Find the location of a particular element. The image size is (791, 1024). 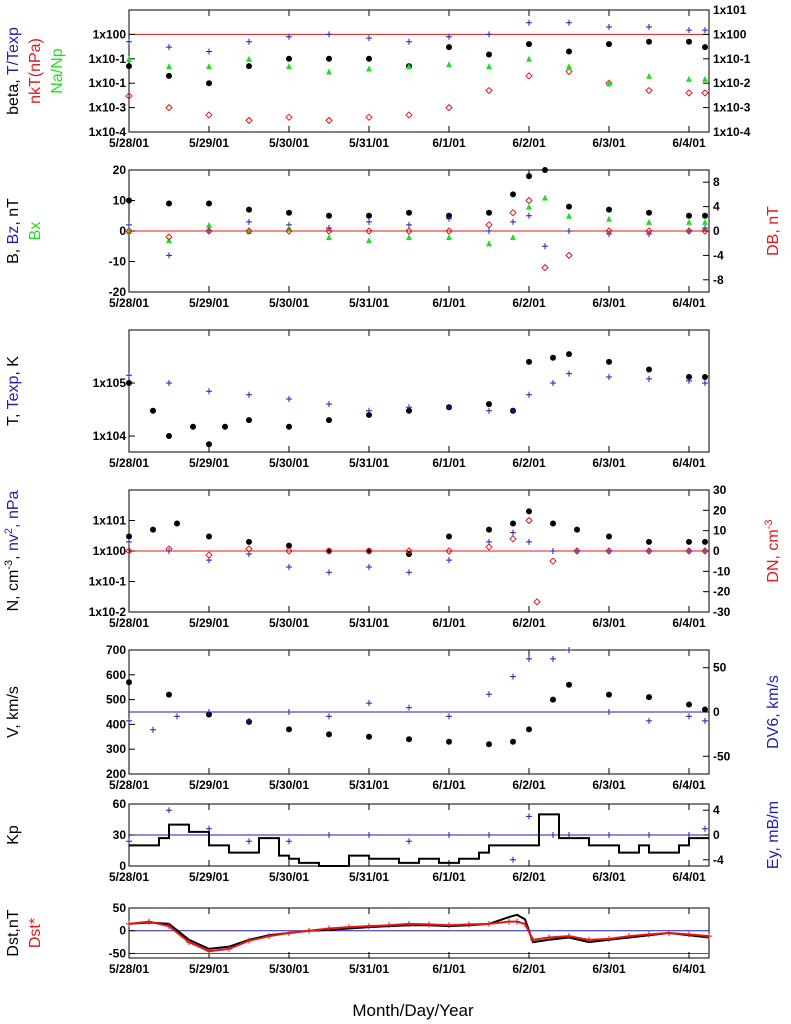

axis-label-run: N, cm is located at coordinates (13, 591).